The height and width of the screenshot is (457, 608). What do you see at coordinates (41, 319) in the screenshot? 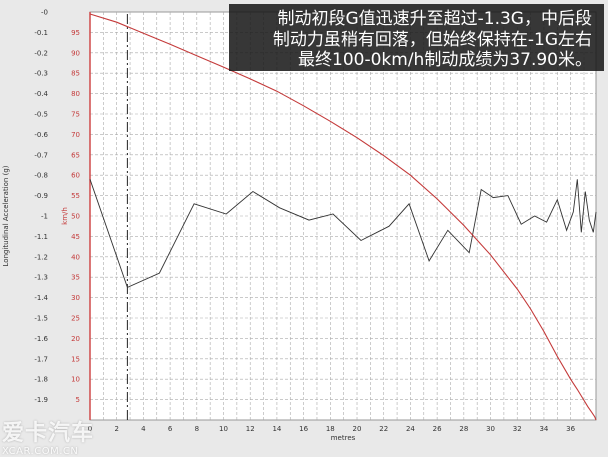
I see `left-tick-label: -1.5` at bounding box center [41, 319].